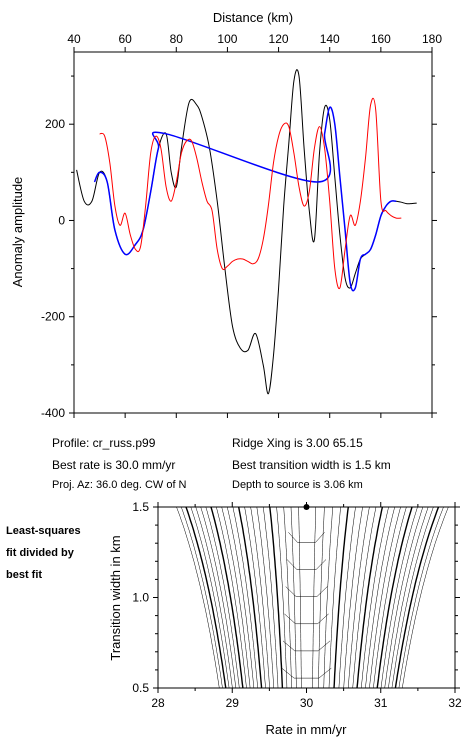 The height and width of the screenshot is (745, 467). Describe the element at coordinates (43, 531) in the screenshot. I see `sidebar-note-line1: Least-squares` at that location.